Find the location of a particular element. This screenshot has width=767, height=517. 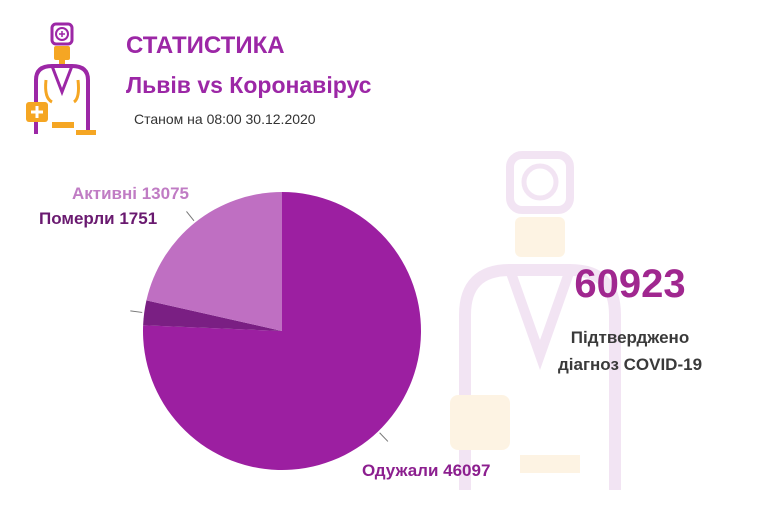

confirmed-label: Підтверджено діагноз COVID-19 is located at coordinates (630, 351).